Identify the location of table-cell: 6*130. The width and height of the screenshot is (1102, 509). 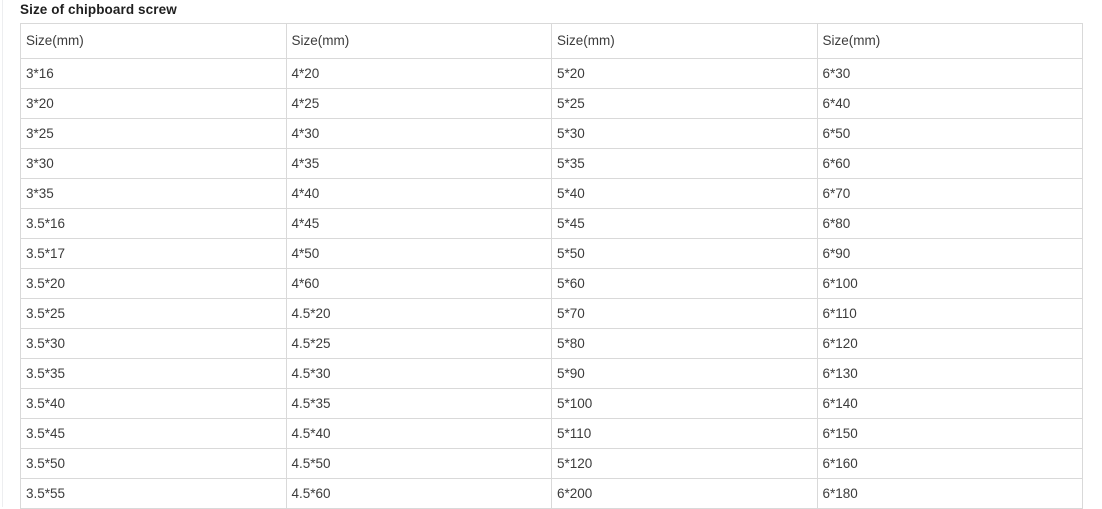
(949, 373).